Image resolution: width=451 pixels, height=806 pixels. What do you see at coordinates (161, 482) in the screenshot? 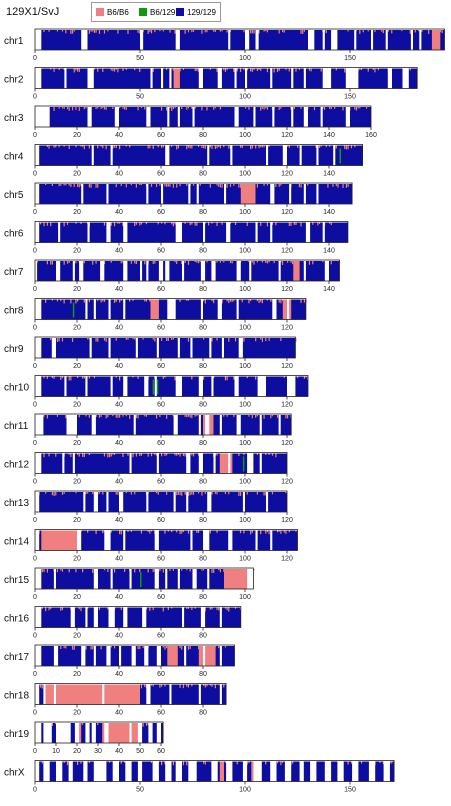
I see `tick-label-chr12-3: 60` at bounding box center [161, 482].